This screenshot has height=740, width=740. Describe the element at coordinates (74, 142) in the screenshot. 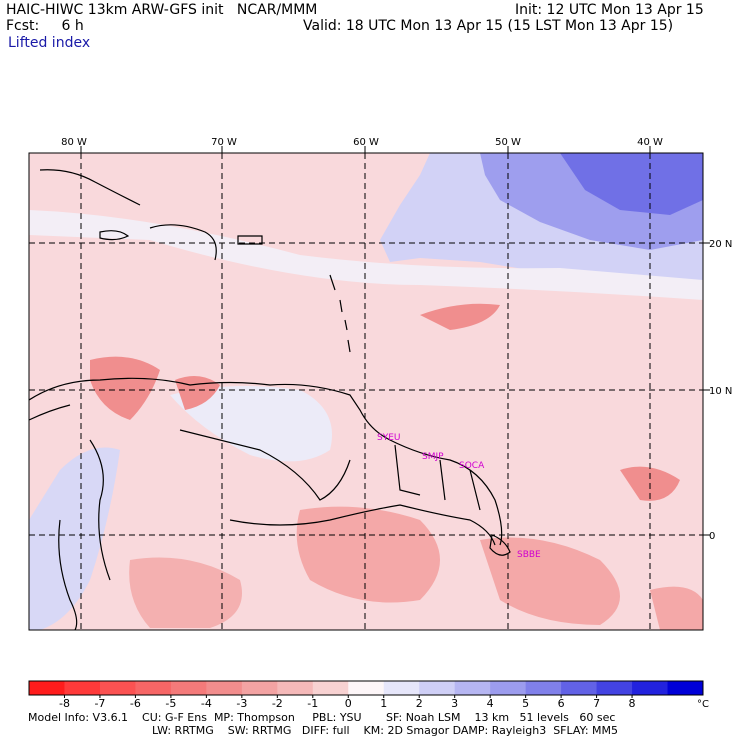

I see `lon-label-80w: 80 W` at that location.